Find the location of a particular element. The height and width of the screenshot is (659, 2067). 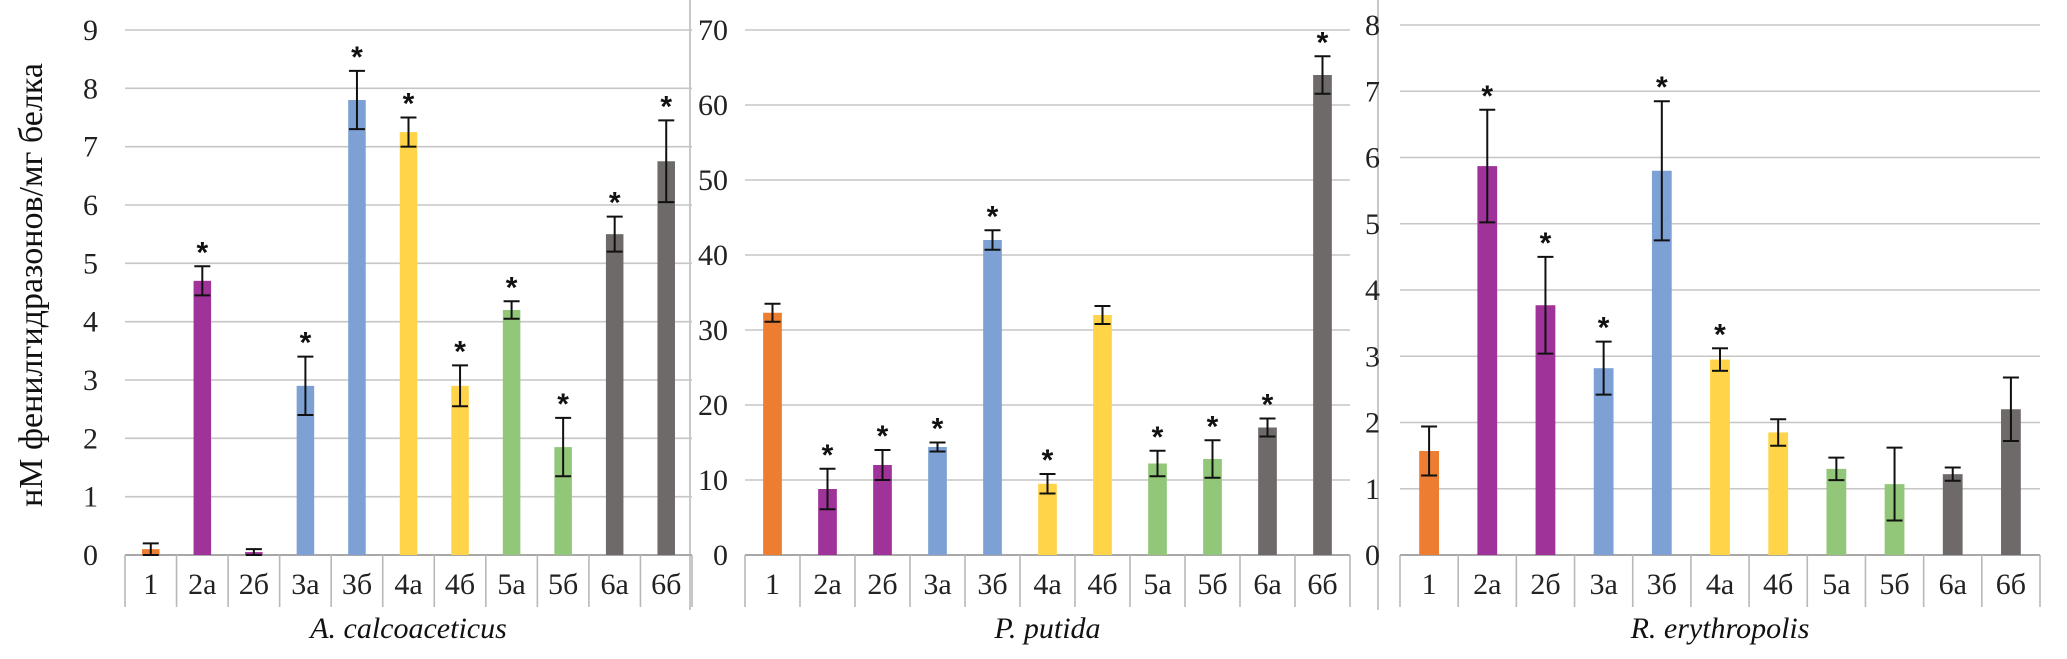

y-tick-label: 5 is located at coordinates (90, 263).